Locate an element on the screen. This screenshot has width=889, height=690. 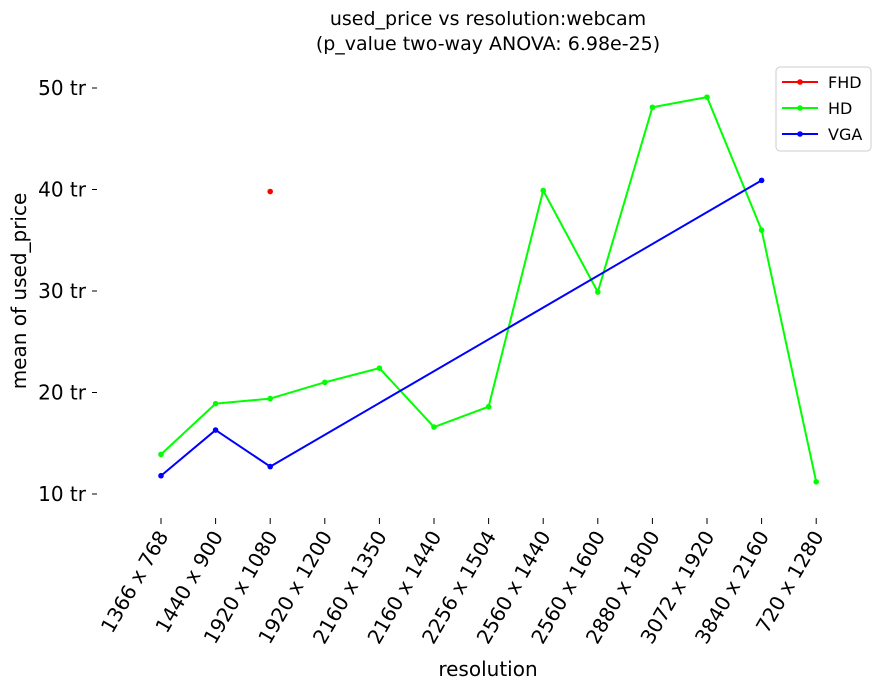
chart-subtitle: (p_value two-way ANOVA: 6.98e-25) is located at coordinates (488, 44).